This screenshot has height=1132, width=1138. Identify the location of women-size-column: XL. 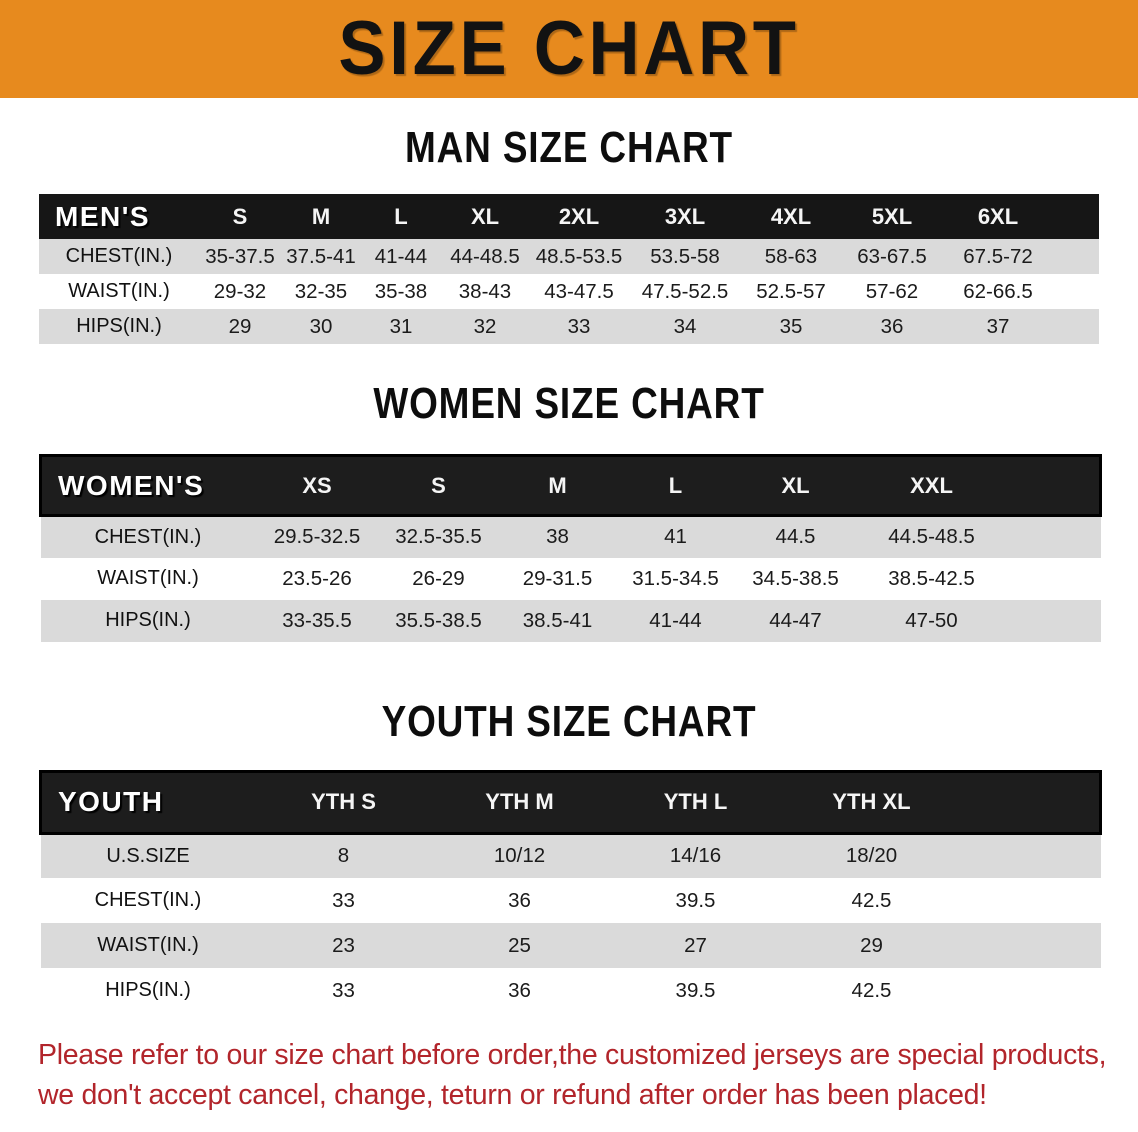
(795, 485).